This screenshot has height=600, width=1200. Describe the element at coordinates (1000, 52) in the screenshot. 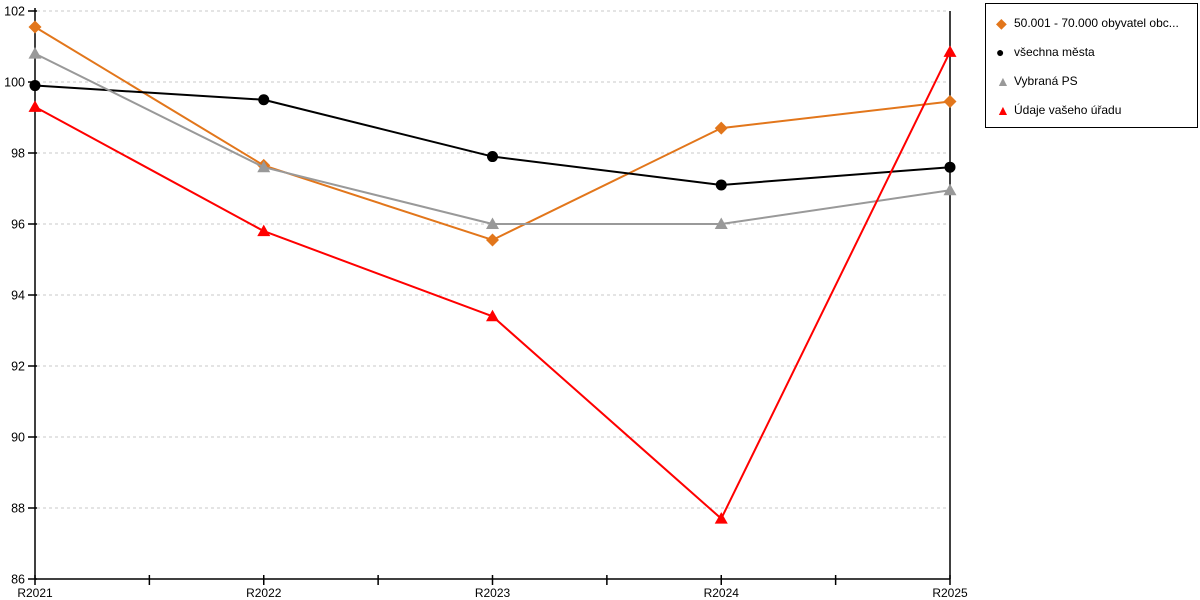

I see `circle-marker-icon: ●` at that location.